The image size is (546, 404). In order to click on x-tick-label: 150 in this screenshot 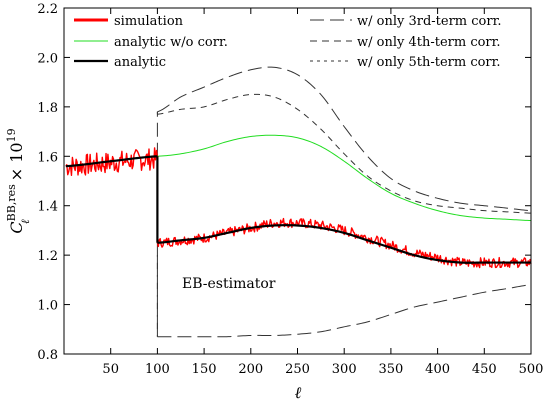, I will do `click(204, 369)`.